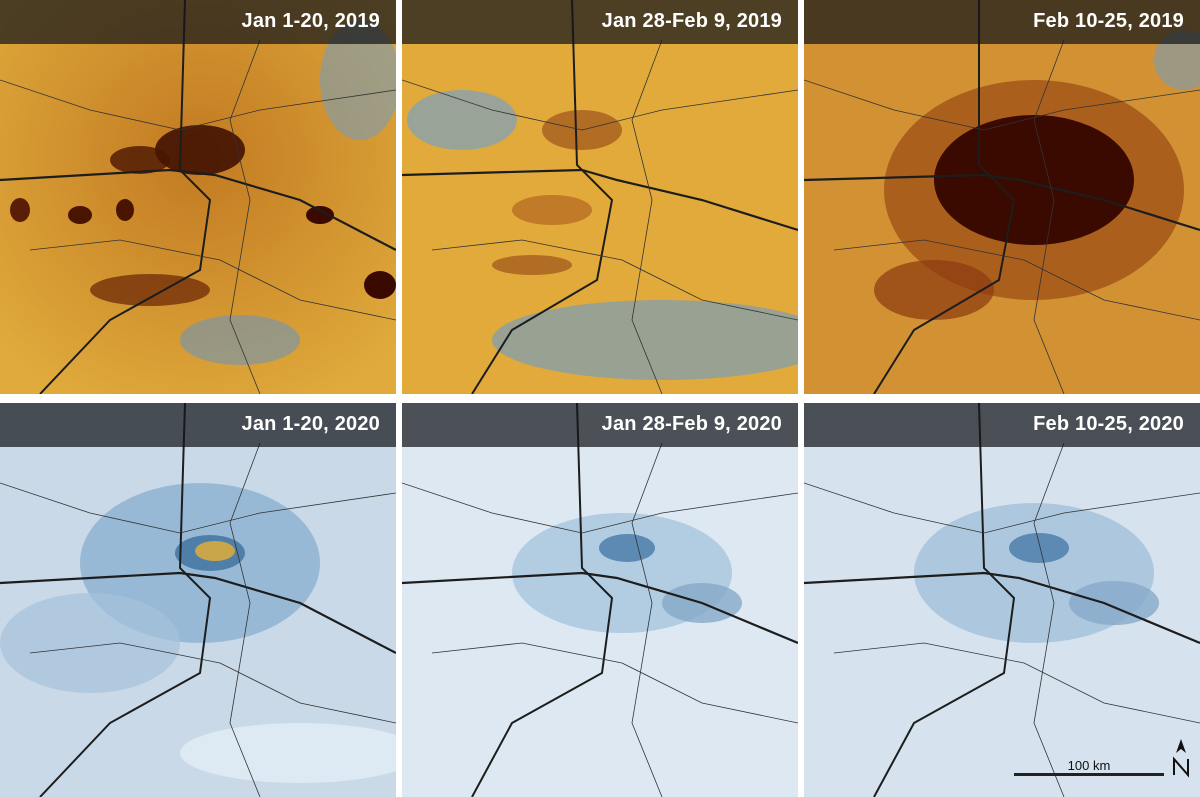 This screenshot has width=1200, height=797. I want to click on panel-date-label: Feb 10-25, 2020, so click(1108, 424).